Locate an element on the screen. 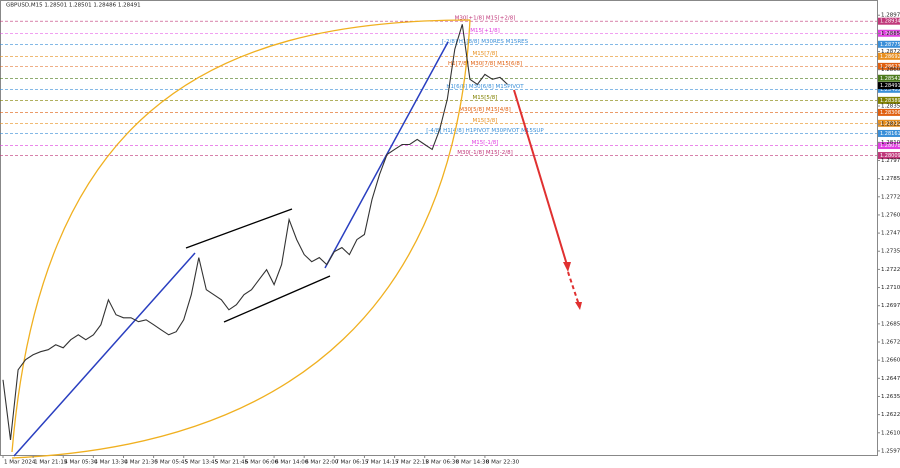 The width and height of the screenshot is (900, 468). level-price: 1.28851 is located at coordinates (890, 34).